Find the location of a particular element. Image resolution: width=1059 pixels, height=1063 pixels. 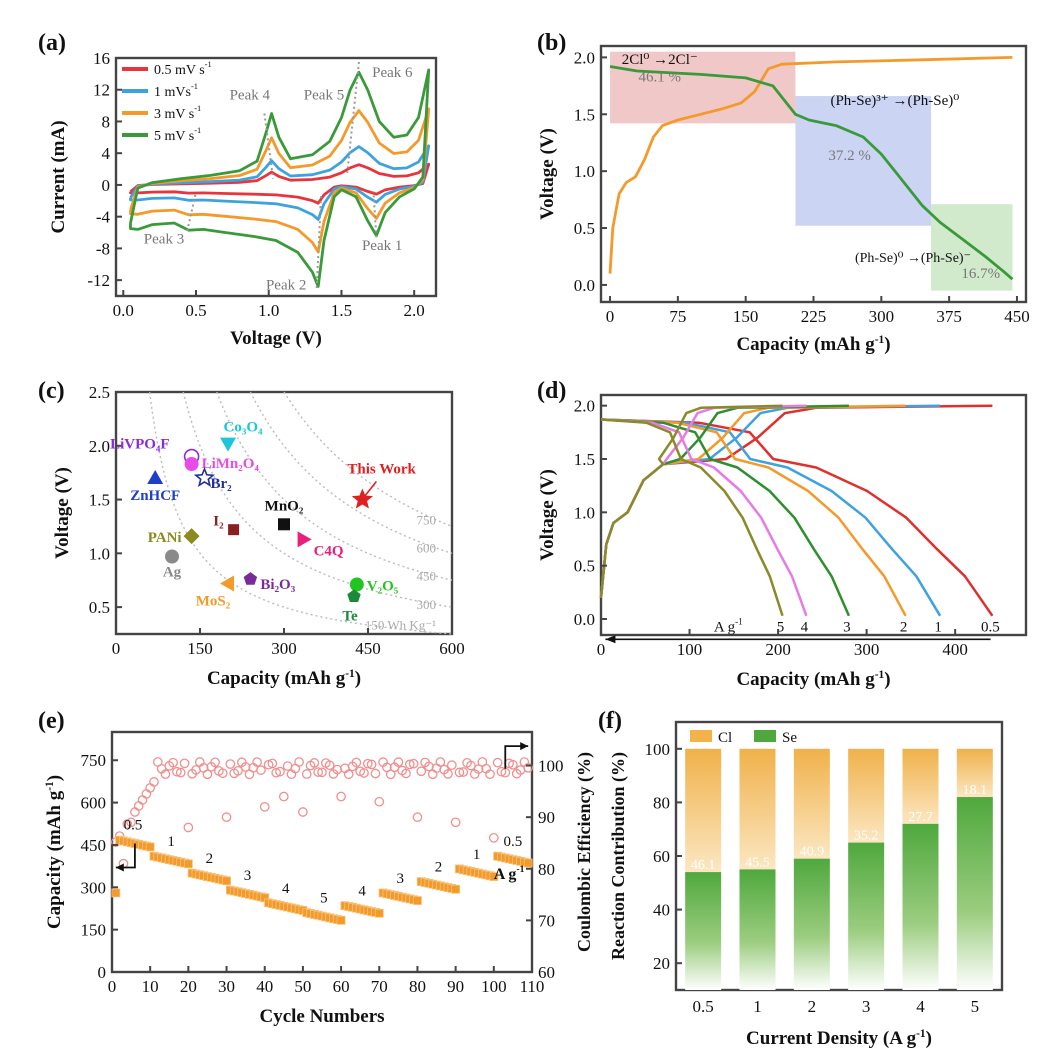

panel-d-xlabel: Capacity (mAh g-1) is located at coordinates (813, 679).